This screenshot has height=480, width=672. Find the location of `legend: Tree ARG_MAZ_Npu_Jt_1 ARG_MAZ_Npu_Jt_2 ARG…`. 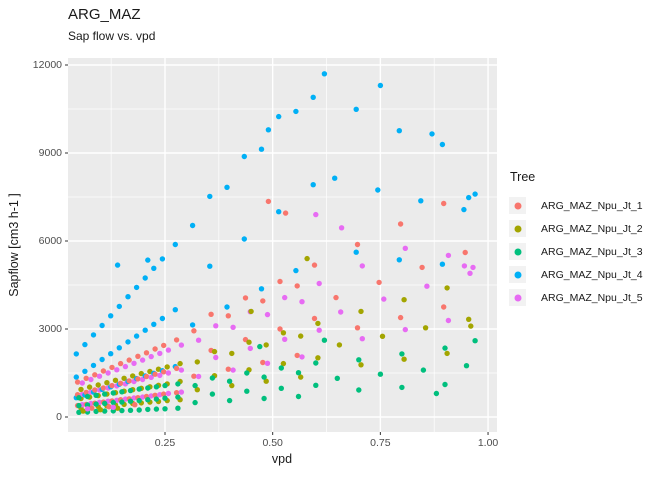

legend: Tree ARG_MAZ_Npu_Jt_1 ARG_MAZ_Npu_Jt_2 ARG… is located at coordinates (576, 239).